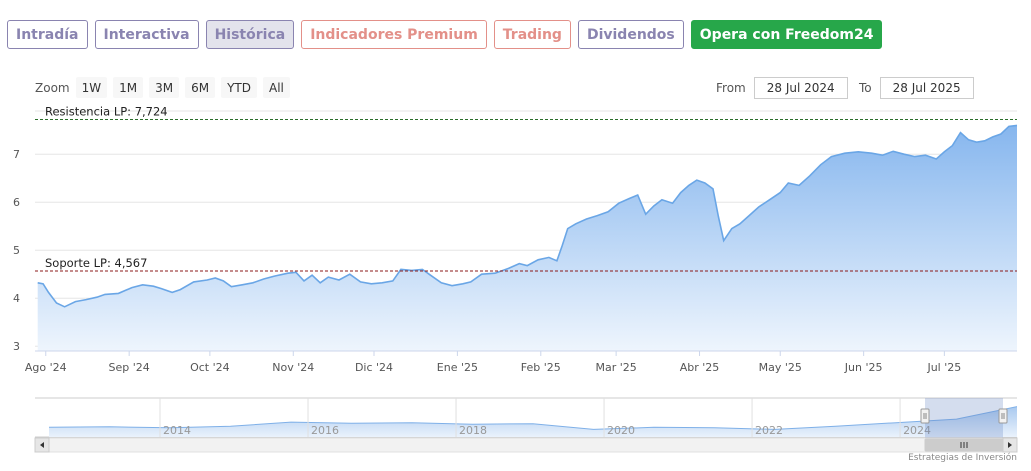  I want to click on x-tick-label: Jul '25, so click(943, 367).